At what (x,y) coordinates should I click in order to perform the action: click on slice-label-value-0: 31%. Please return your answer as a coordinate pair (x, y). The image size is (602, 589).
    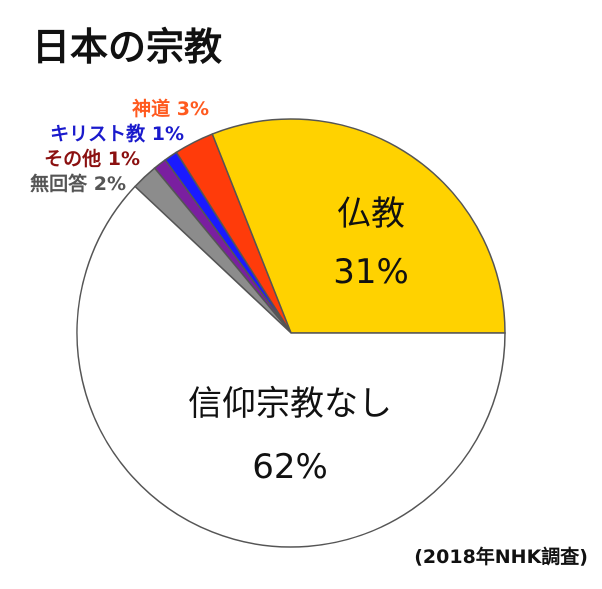
    Looking at the image, I should click on (371, 272).